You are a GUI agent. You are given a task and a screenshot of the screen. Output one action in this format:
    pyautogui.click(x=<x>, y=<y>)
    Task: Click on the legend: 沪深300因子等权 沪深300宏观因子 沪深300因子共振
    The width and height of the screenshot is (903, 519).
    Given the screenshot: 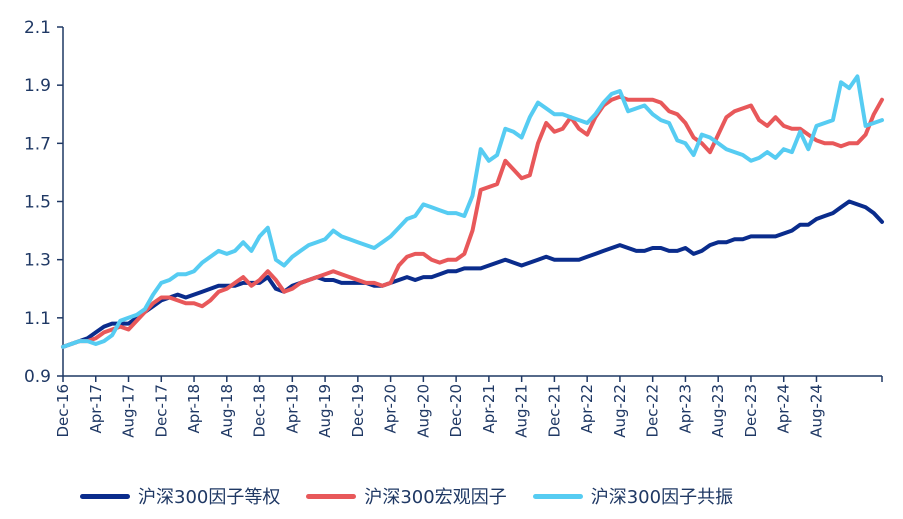 What is the action you would take?
    pyautogui.click(x=480, y=496)
    